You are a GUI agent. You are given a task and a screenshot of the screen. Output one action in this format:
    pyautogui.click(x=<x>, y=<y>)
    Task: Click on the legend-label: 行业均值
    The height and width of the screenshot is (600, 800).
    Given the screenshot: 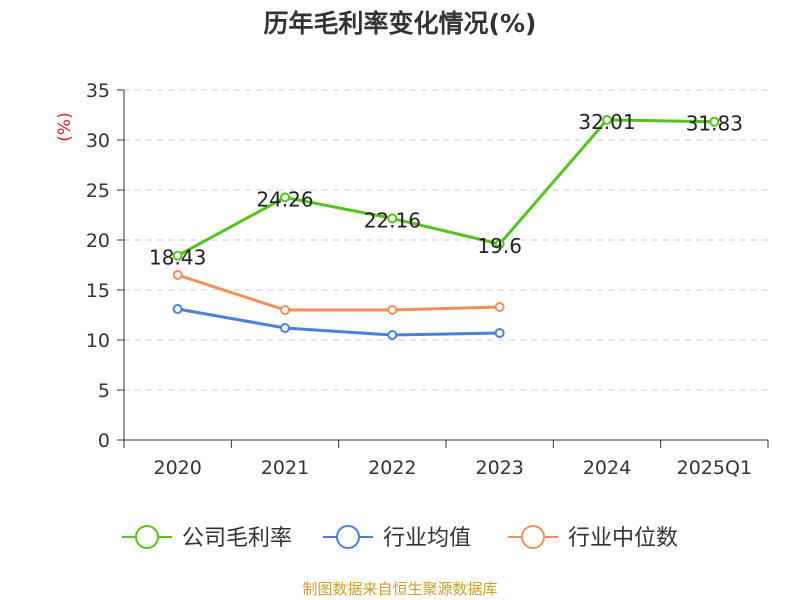 What is the action you would take?
    pyautogui.click(x=427, y=538)
    